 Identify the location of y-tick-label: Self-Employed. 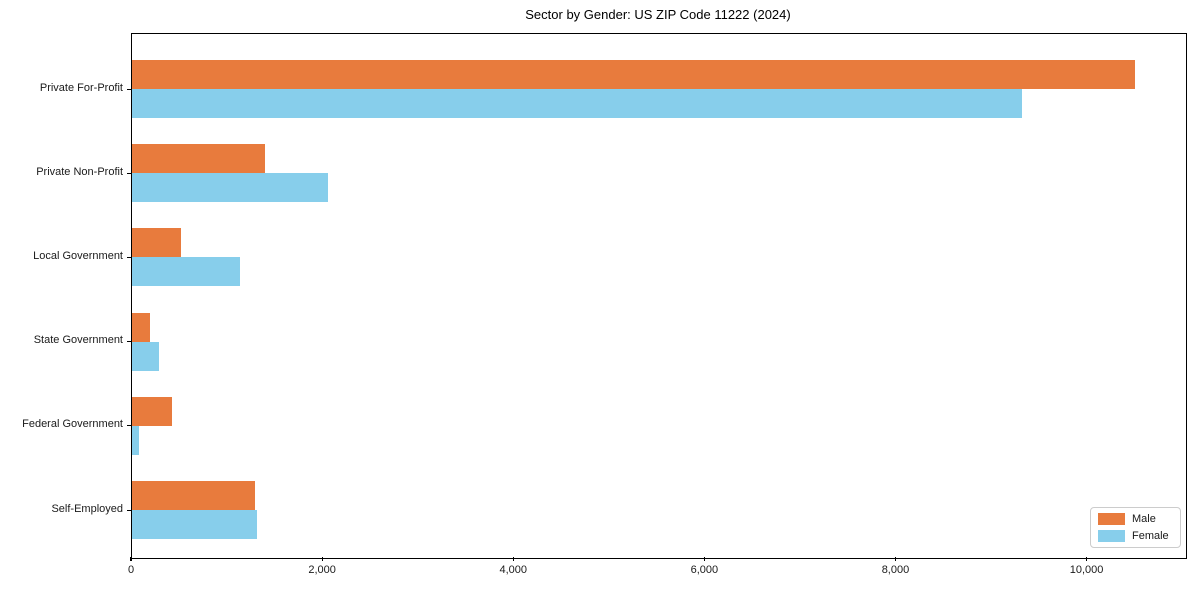
(87, 508).